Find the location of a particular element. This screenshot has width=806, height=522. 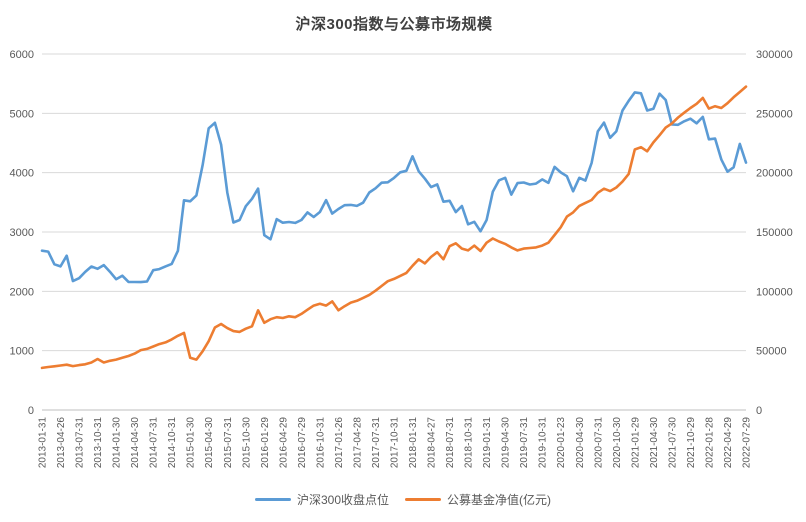

x-axis-tick: 2017-07-31 is located at coordinates (376, 443).